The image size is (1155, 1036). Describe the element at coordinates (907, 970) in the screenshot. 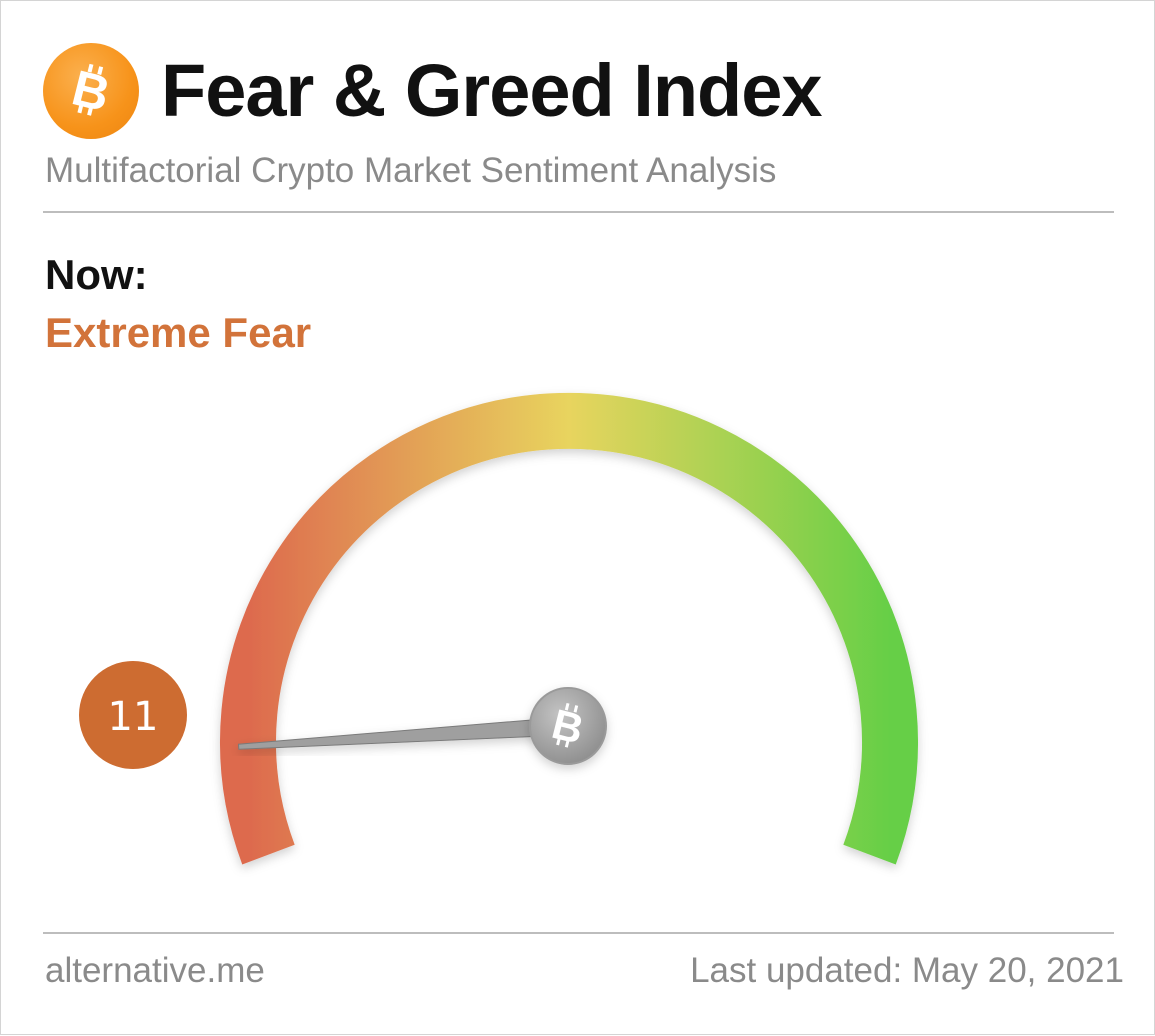

I see `last-updated: Last updated: May 20, 2021` at that location.